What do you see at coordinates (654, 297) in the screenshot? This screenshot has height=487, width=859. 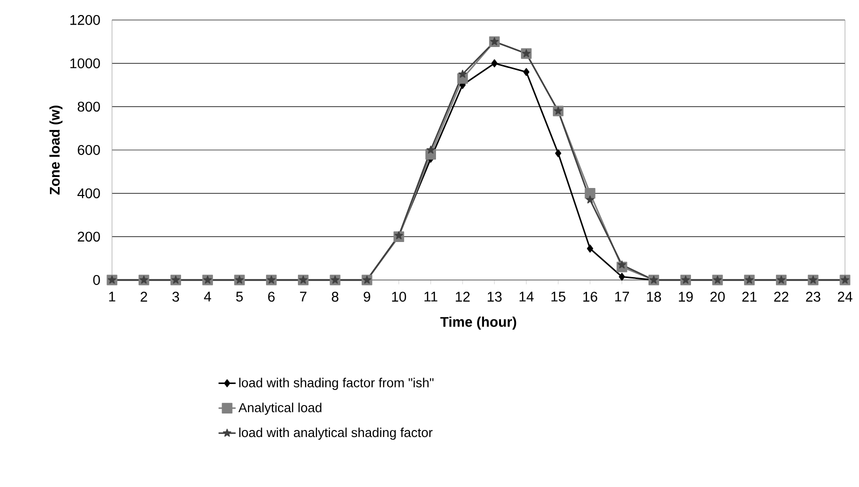 I see `x-tick-label: 18` at bounding box center [654, 297].